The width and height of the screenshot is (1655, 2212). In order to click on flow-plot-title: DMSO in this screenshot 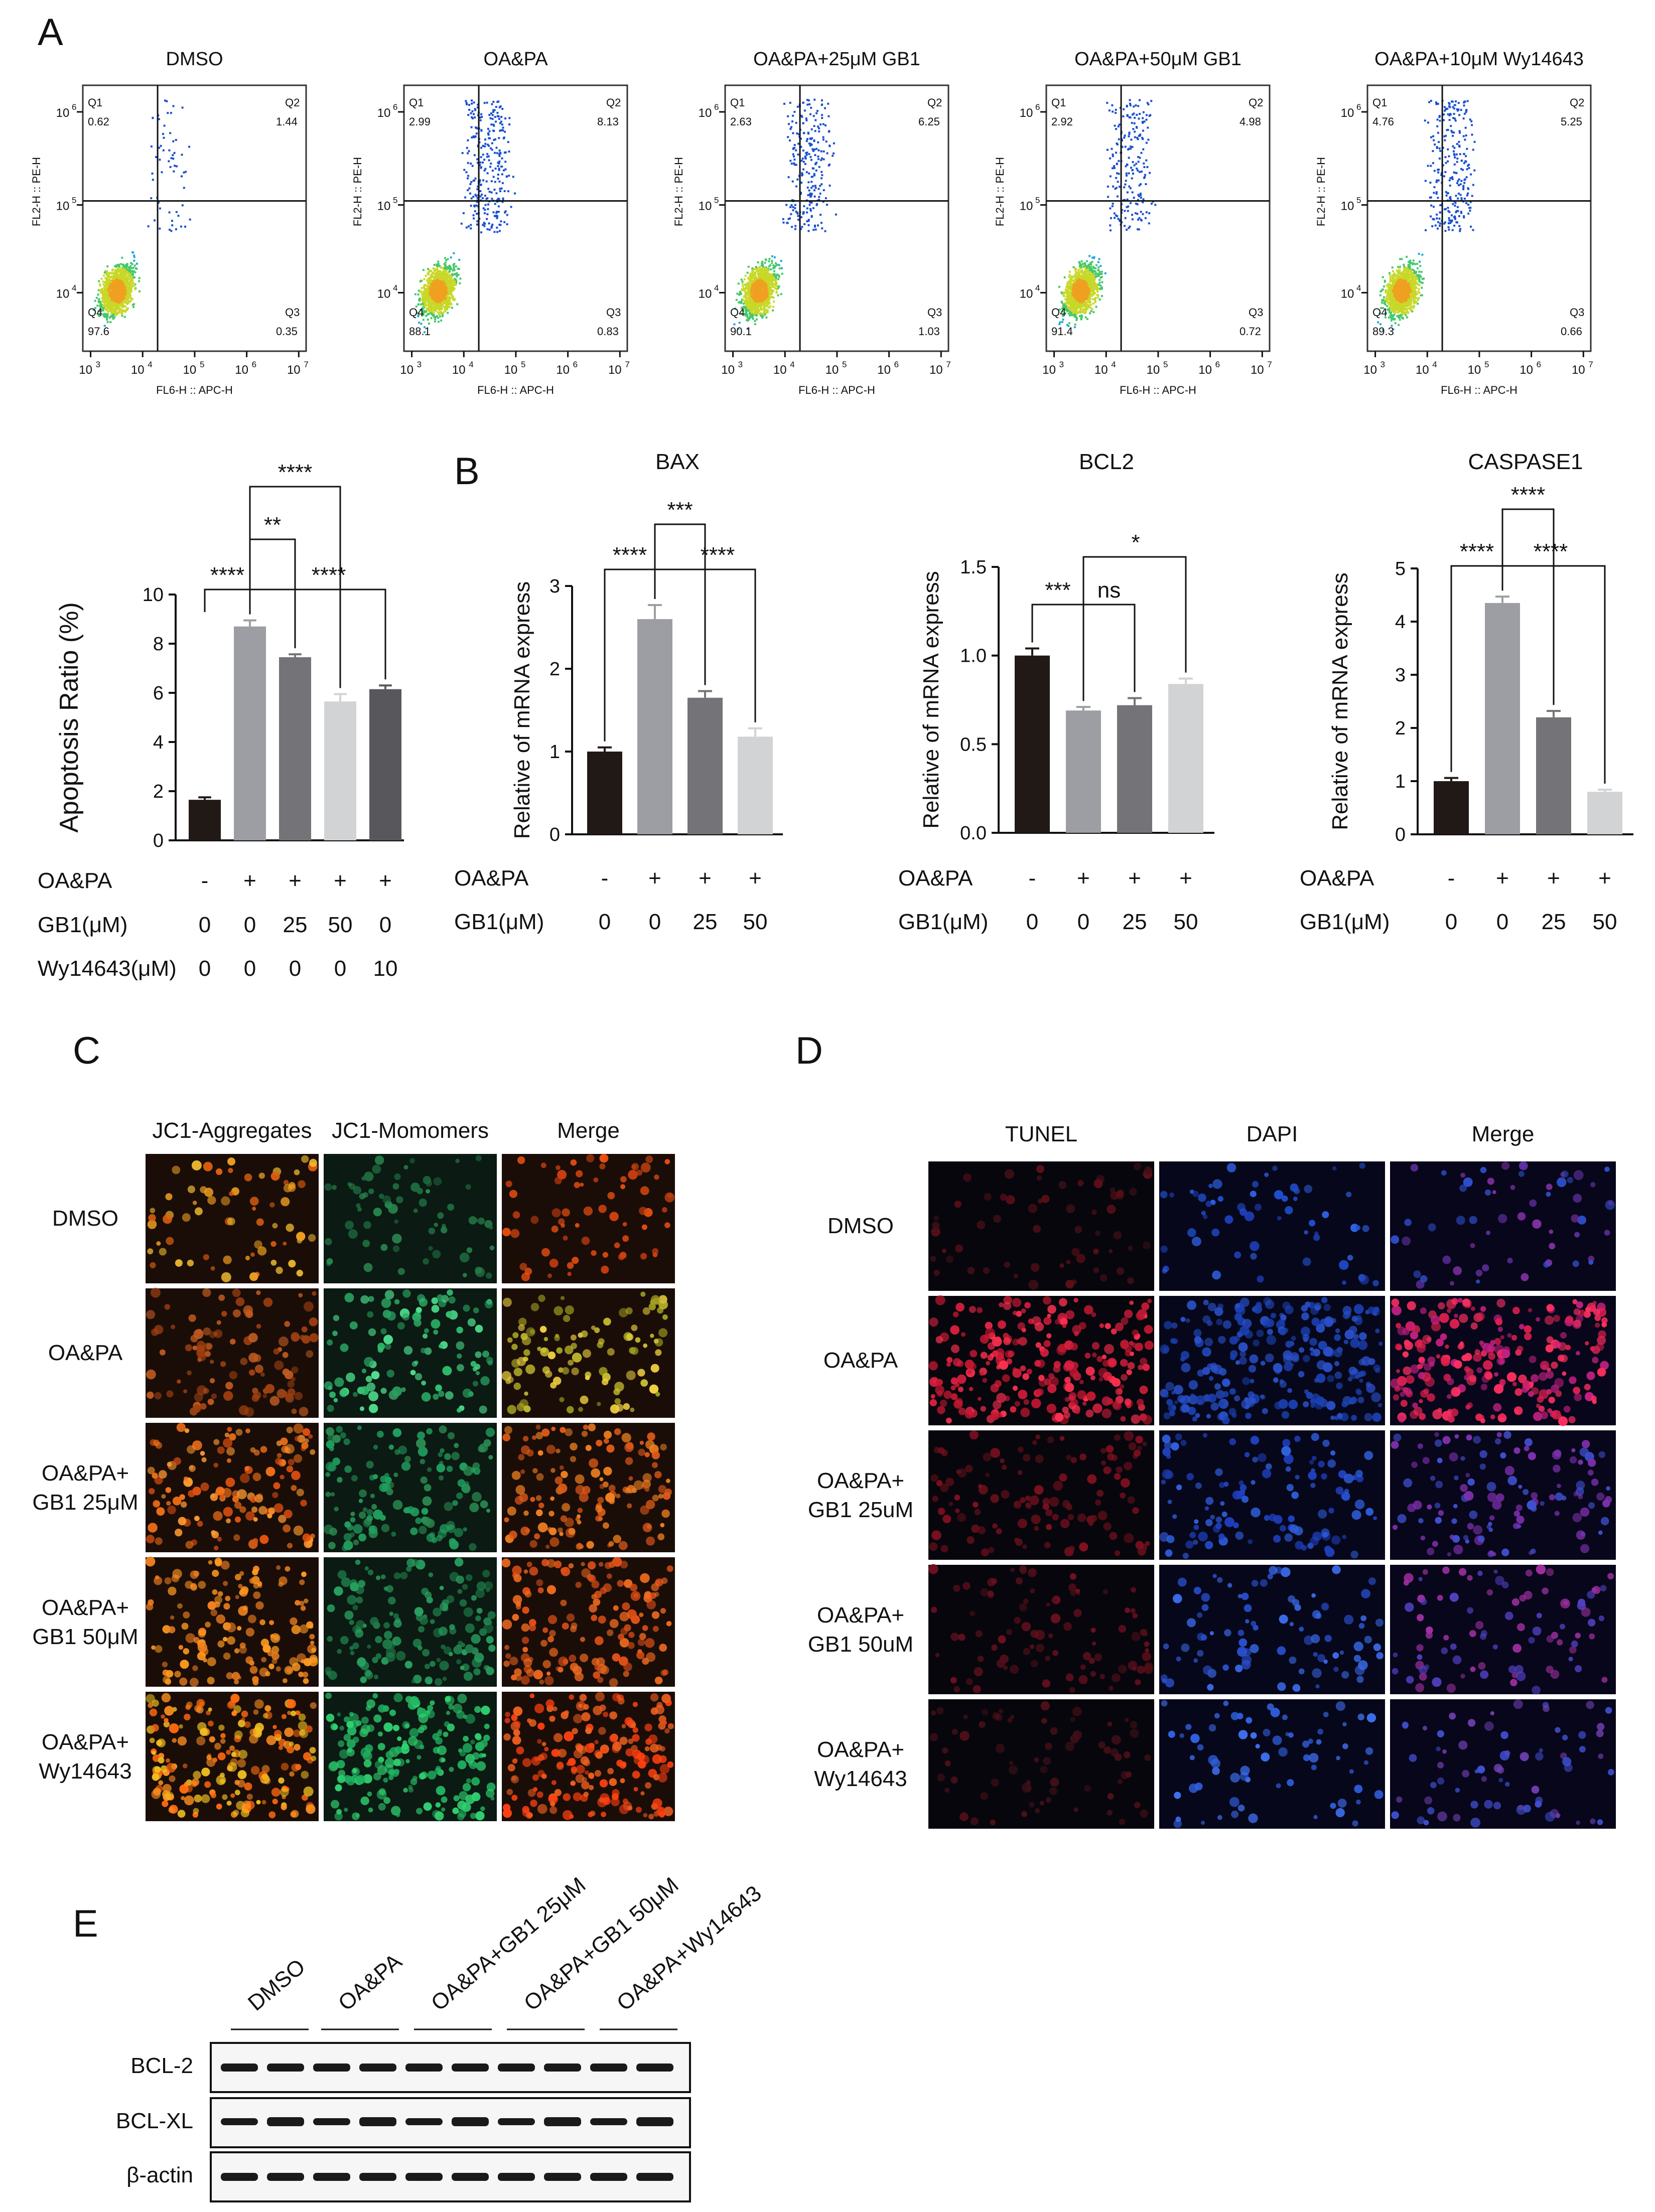, I will do `click(194, 59)`.